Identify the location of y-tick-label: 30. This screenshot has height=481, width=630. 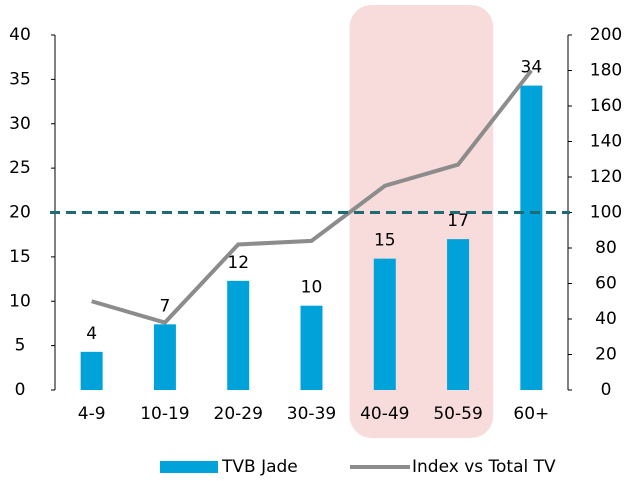
(20, 124).